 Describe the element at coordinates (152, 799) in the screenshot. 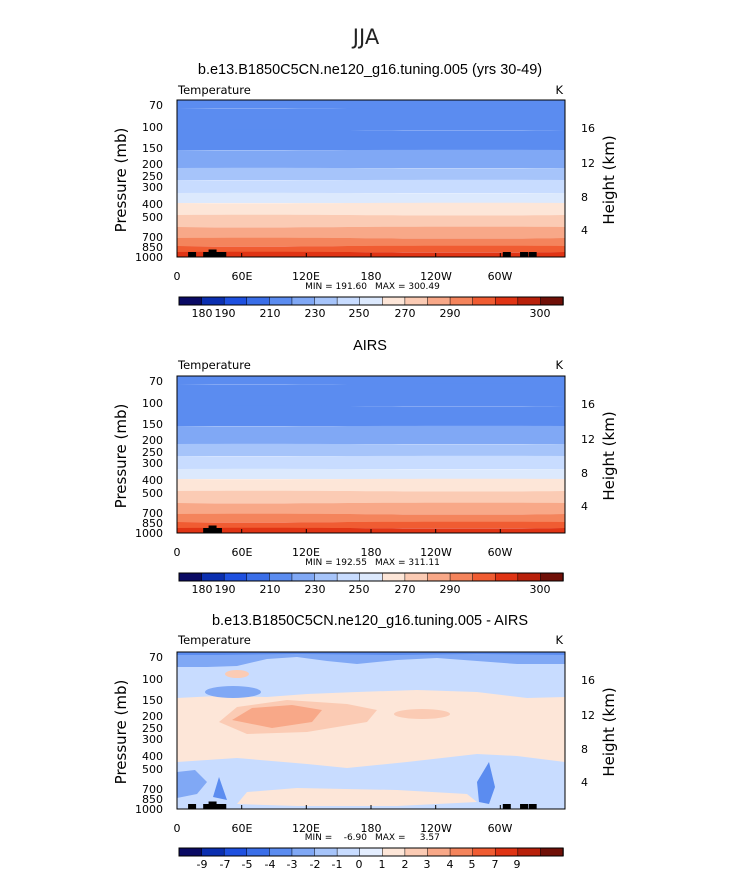

I see `y-tick-label: 850` at that location.